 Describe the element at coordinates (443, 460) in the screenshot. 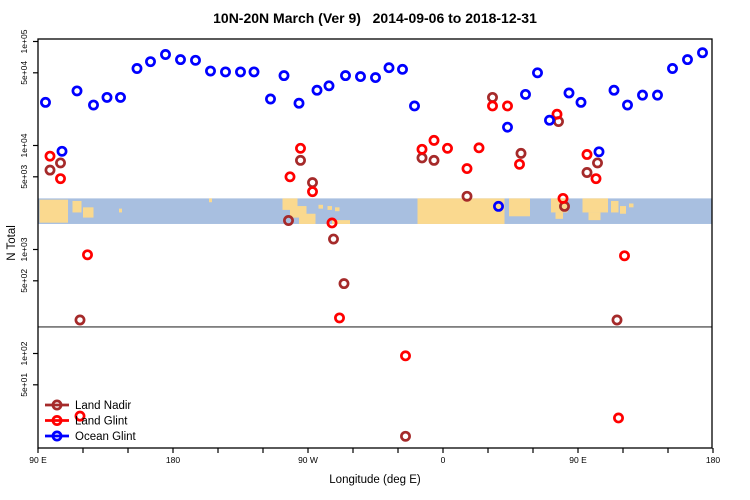

I see `x-tick-label: 0` at that location.